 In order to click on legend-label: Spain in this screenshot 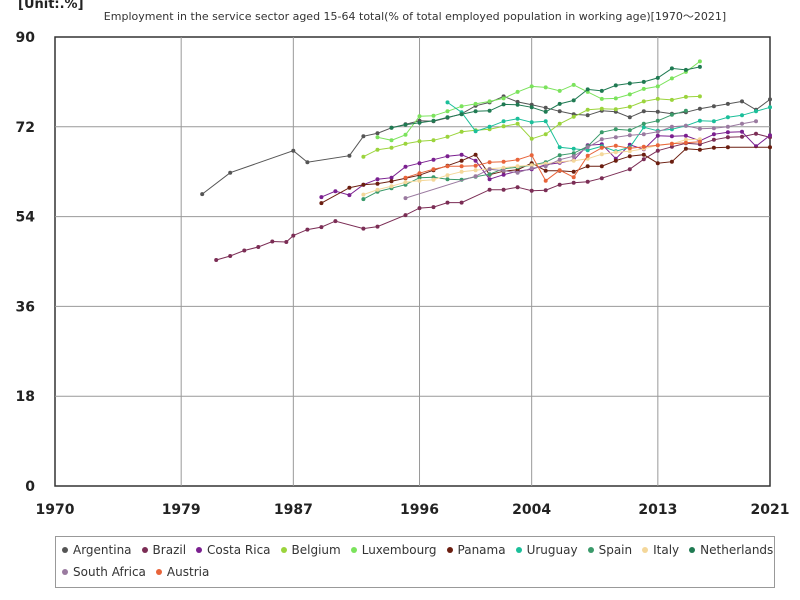, I will do `click(615, 550)`.